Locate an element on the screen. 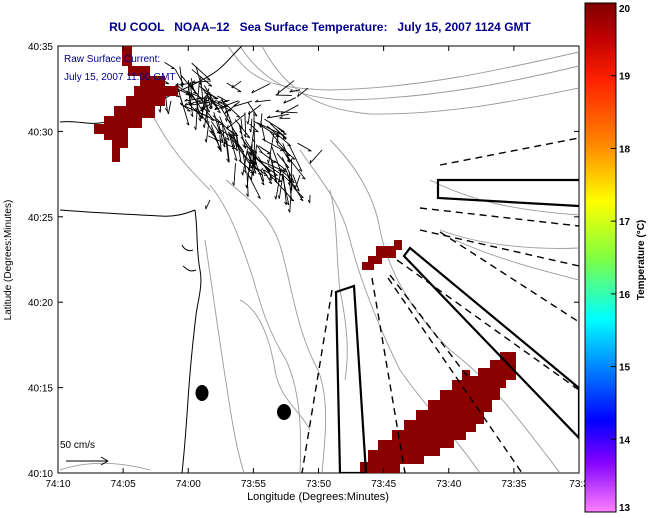 Image resolution: width=651 pixels, height=518 pixels. colorbar-tick-label: 16 is located at coordinates (625, 295).